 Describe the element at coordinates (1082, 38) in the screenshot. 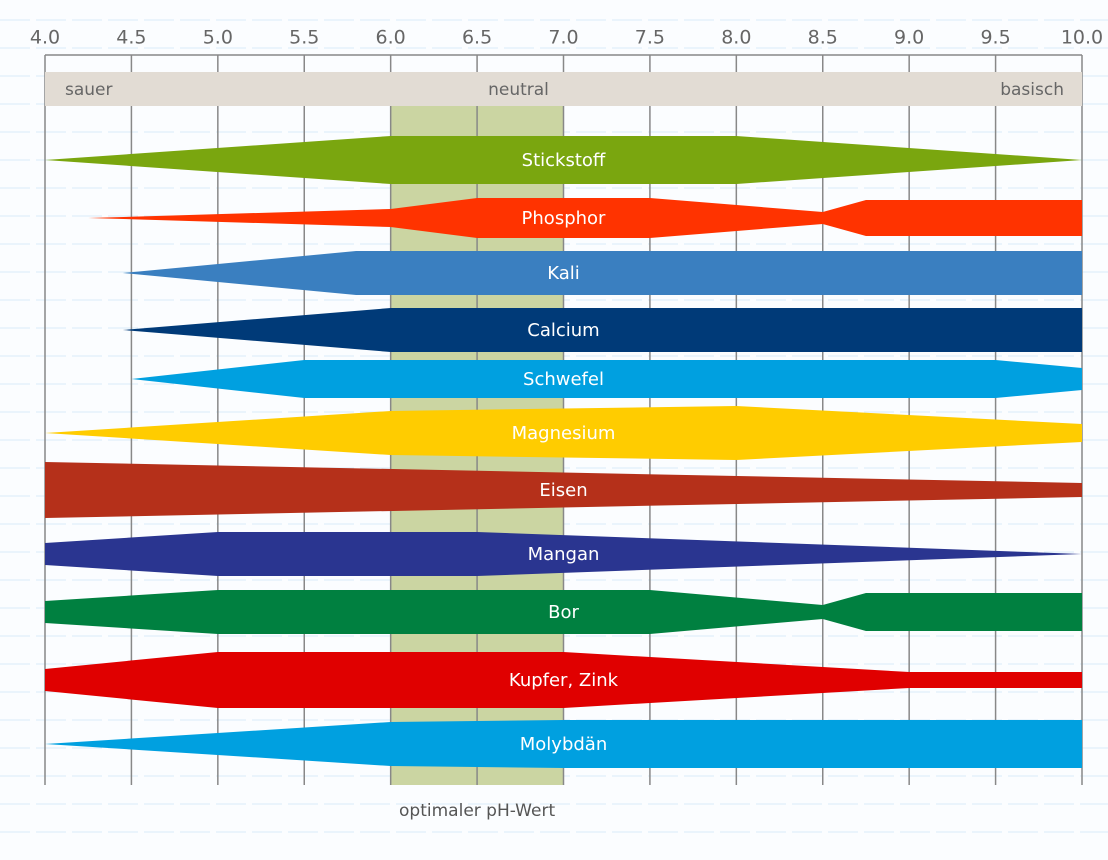

I see `x-tick-label: 10.0` at that location.